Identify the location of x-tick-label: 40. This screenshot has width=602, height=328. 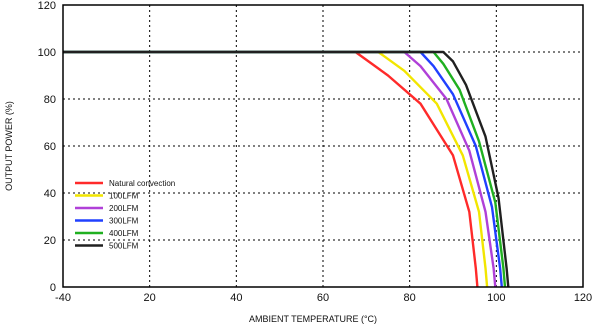
(236, 298).